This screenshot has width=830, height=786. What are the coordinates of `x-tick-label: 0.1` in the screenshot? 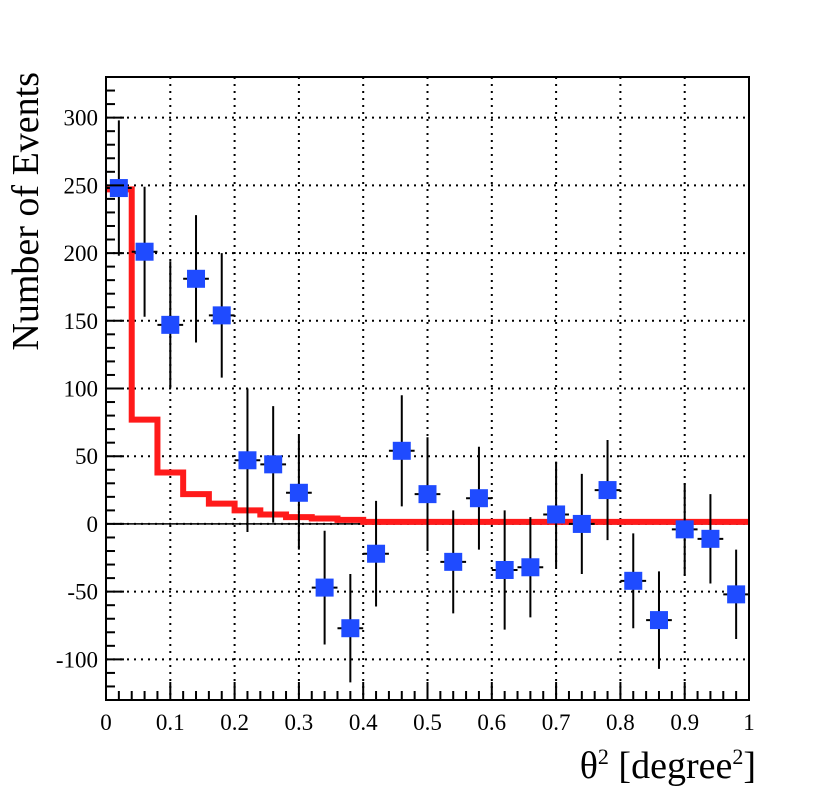 It's located at (170, 722).